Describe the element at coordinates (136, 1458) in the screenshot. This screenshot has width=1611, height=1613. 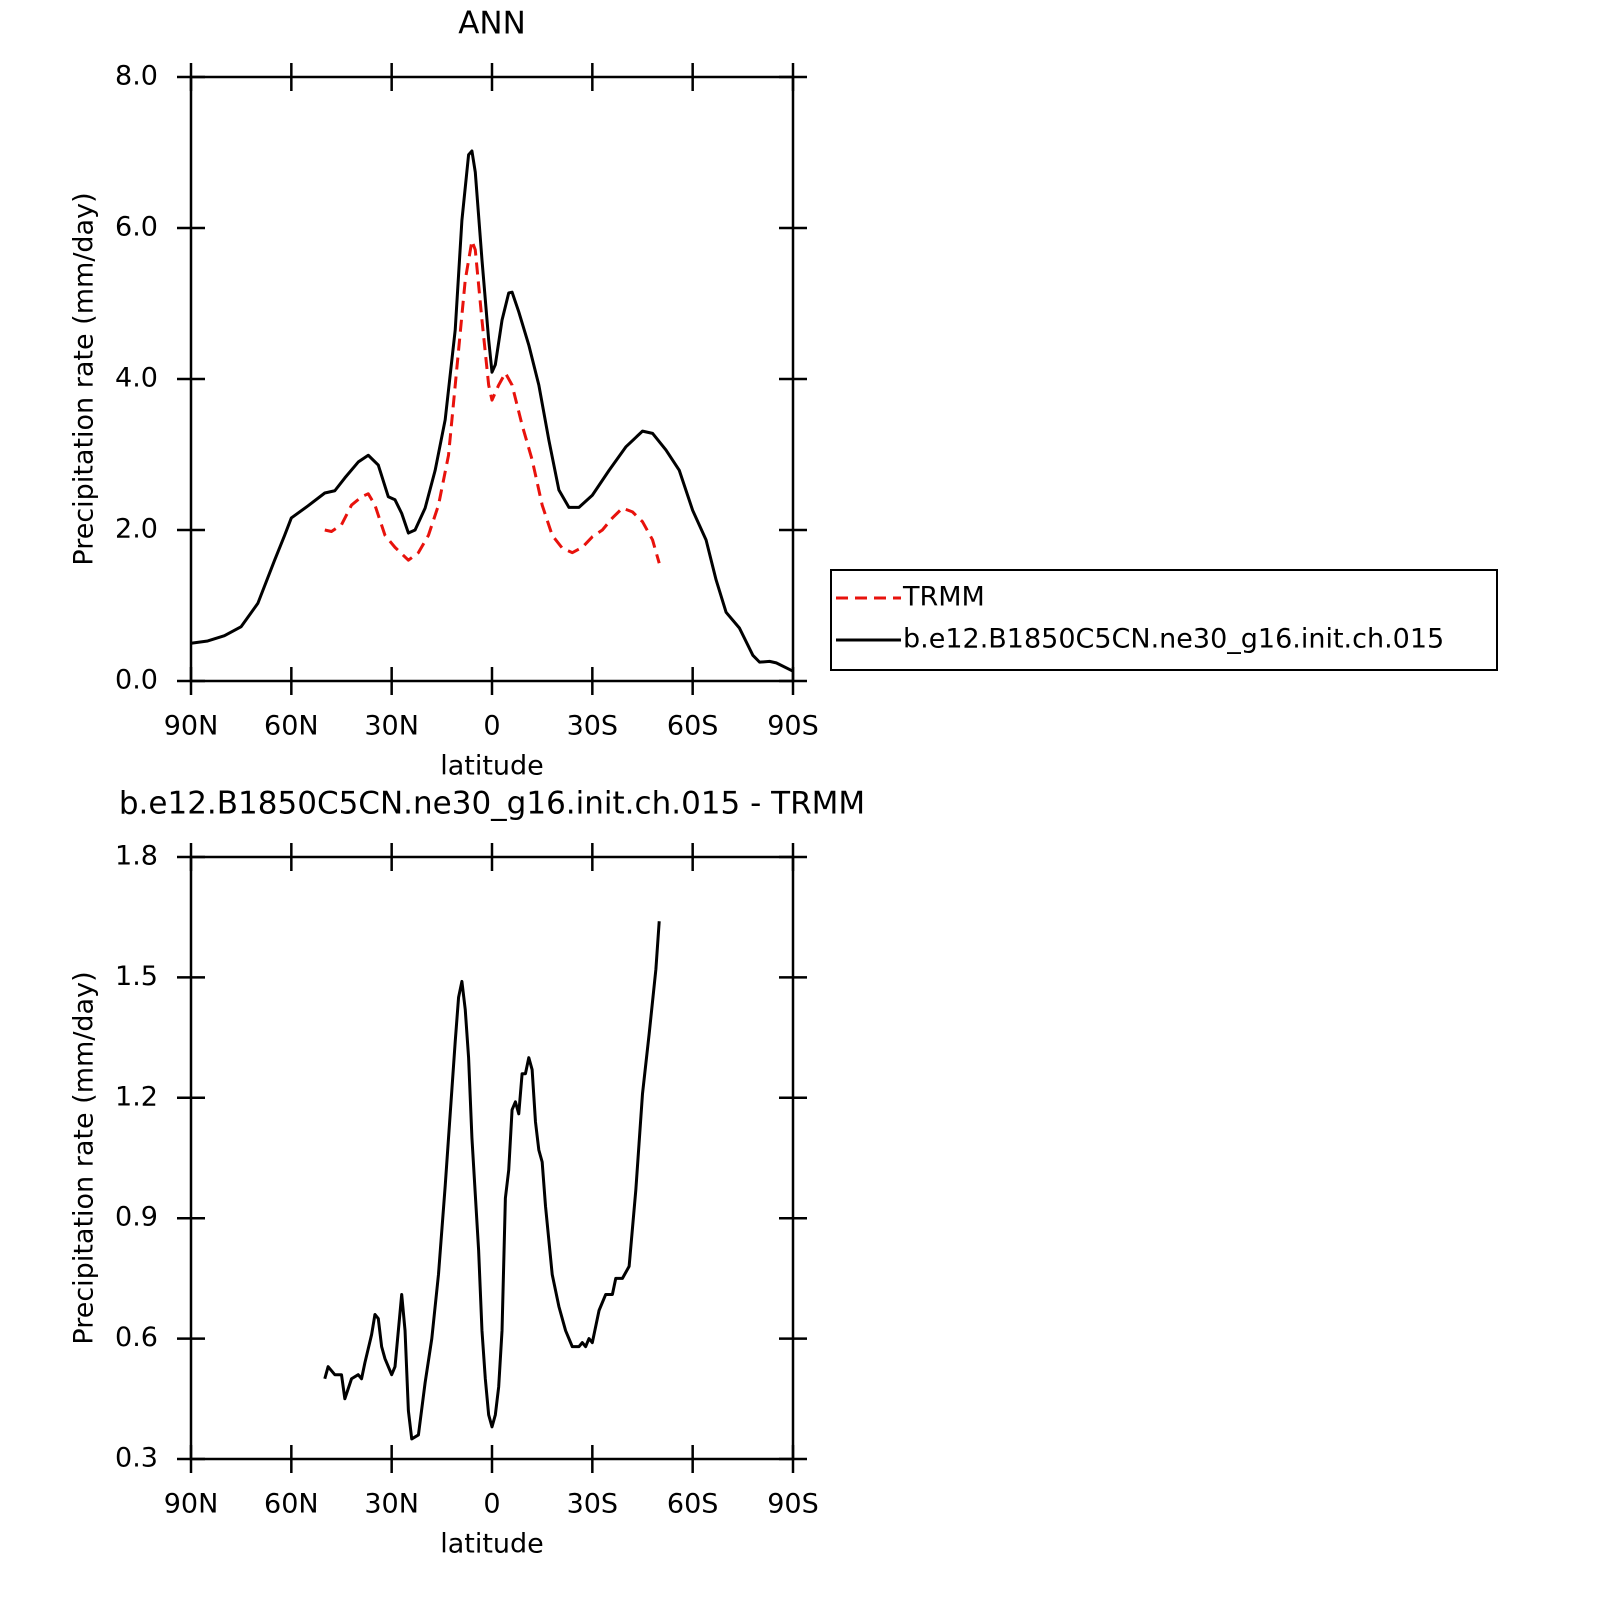
I see `y-tick-label: 0.3` at that location.